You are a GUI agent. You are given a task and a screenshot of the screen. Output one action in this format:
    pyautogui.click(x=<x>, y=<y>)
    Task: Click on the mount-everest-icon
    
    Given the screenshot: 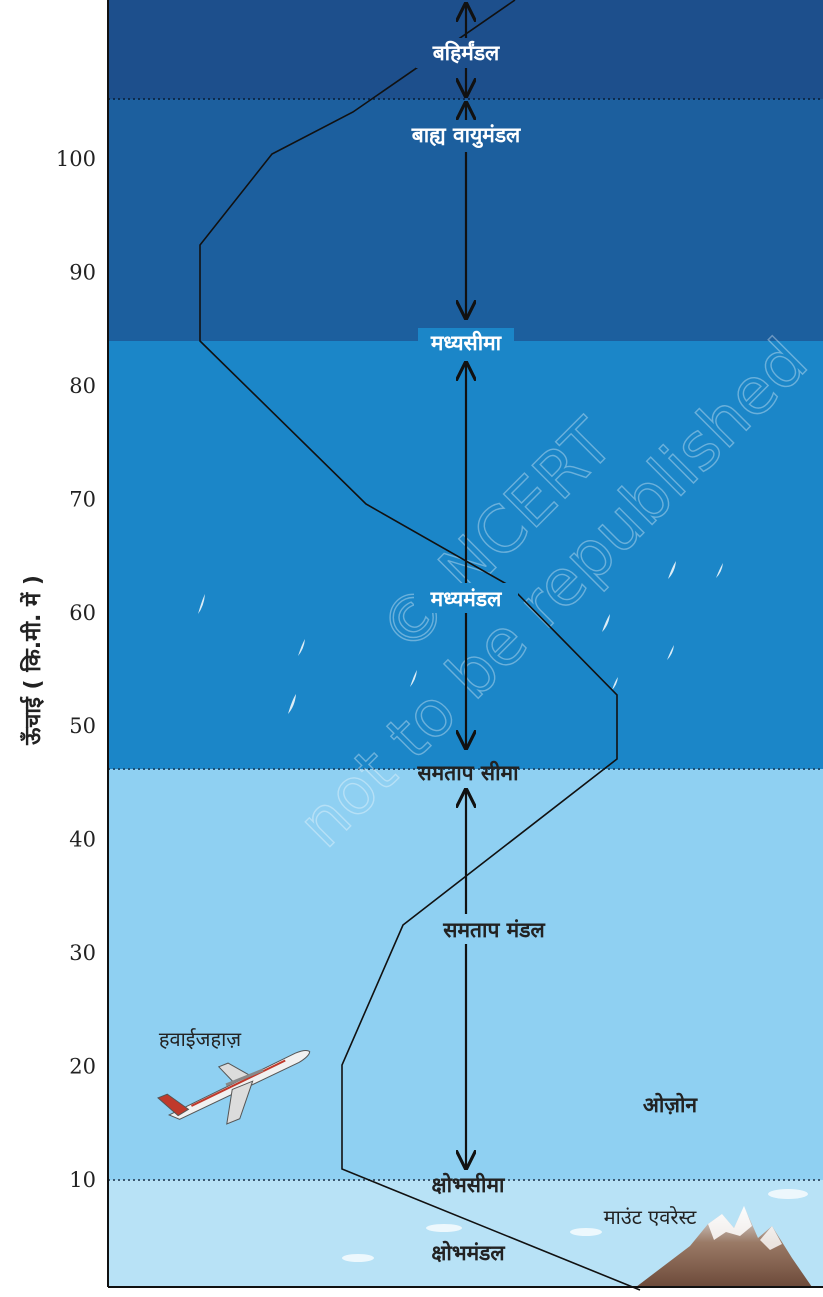 What is the action you would take?
    pyautogui.click(x=724, y=1246)
    